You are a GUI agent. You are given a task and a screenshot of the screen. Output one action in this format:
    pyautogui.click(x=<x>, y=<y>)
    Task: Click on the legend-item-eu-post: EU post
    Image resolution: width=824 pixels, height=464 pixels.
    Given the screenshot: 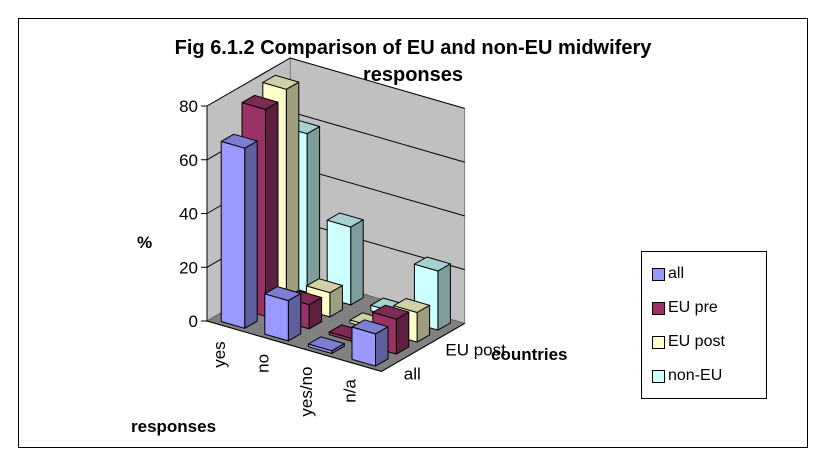 What is the action you would take?
    pyautogui.click(x=688, y=342)
    